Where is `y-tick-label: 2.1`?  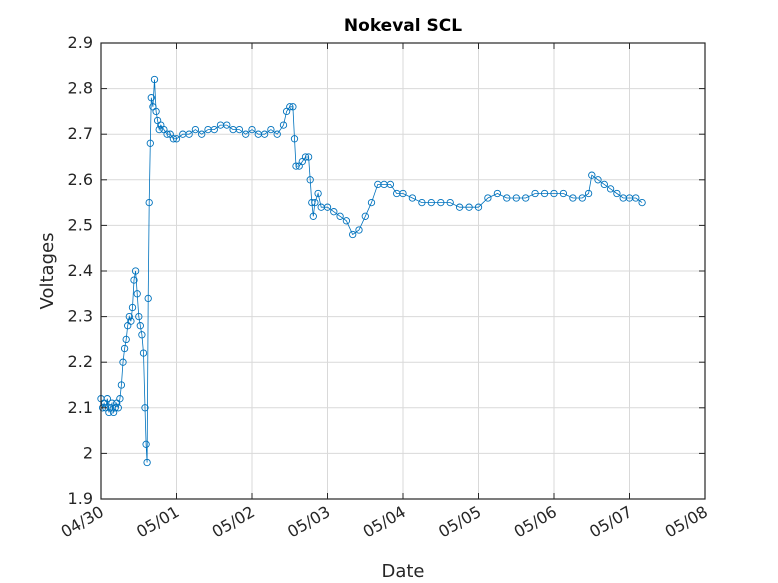 y-tick-label: 2.1 is located at coordinates (80, 407).